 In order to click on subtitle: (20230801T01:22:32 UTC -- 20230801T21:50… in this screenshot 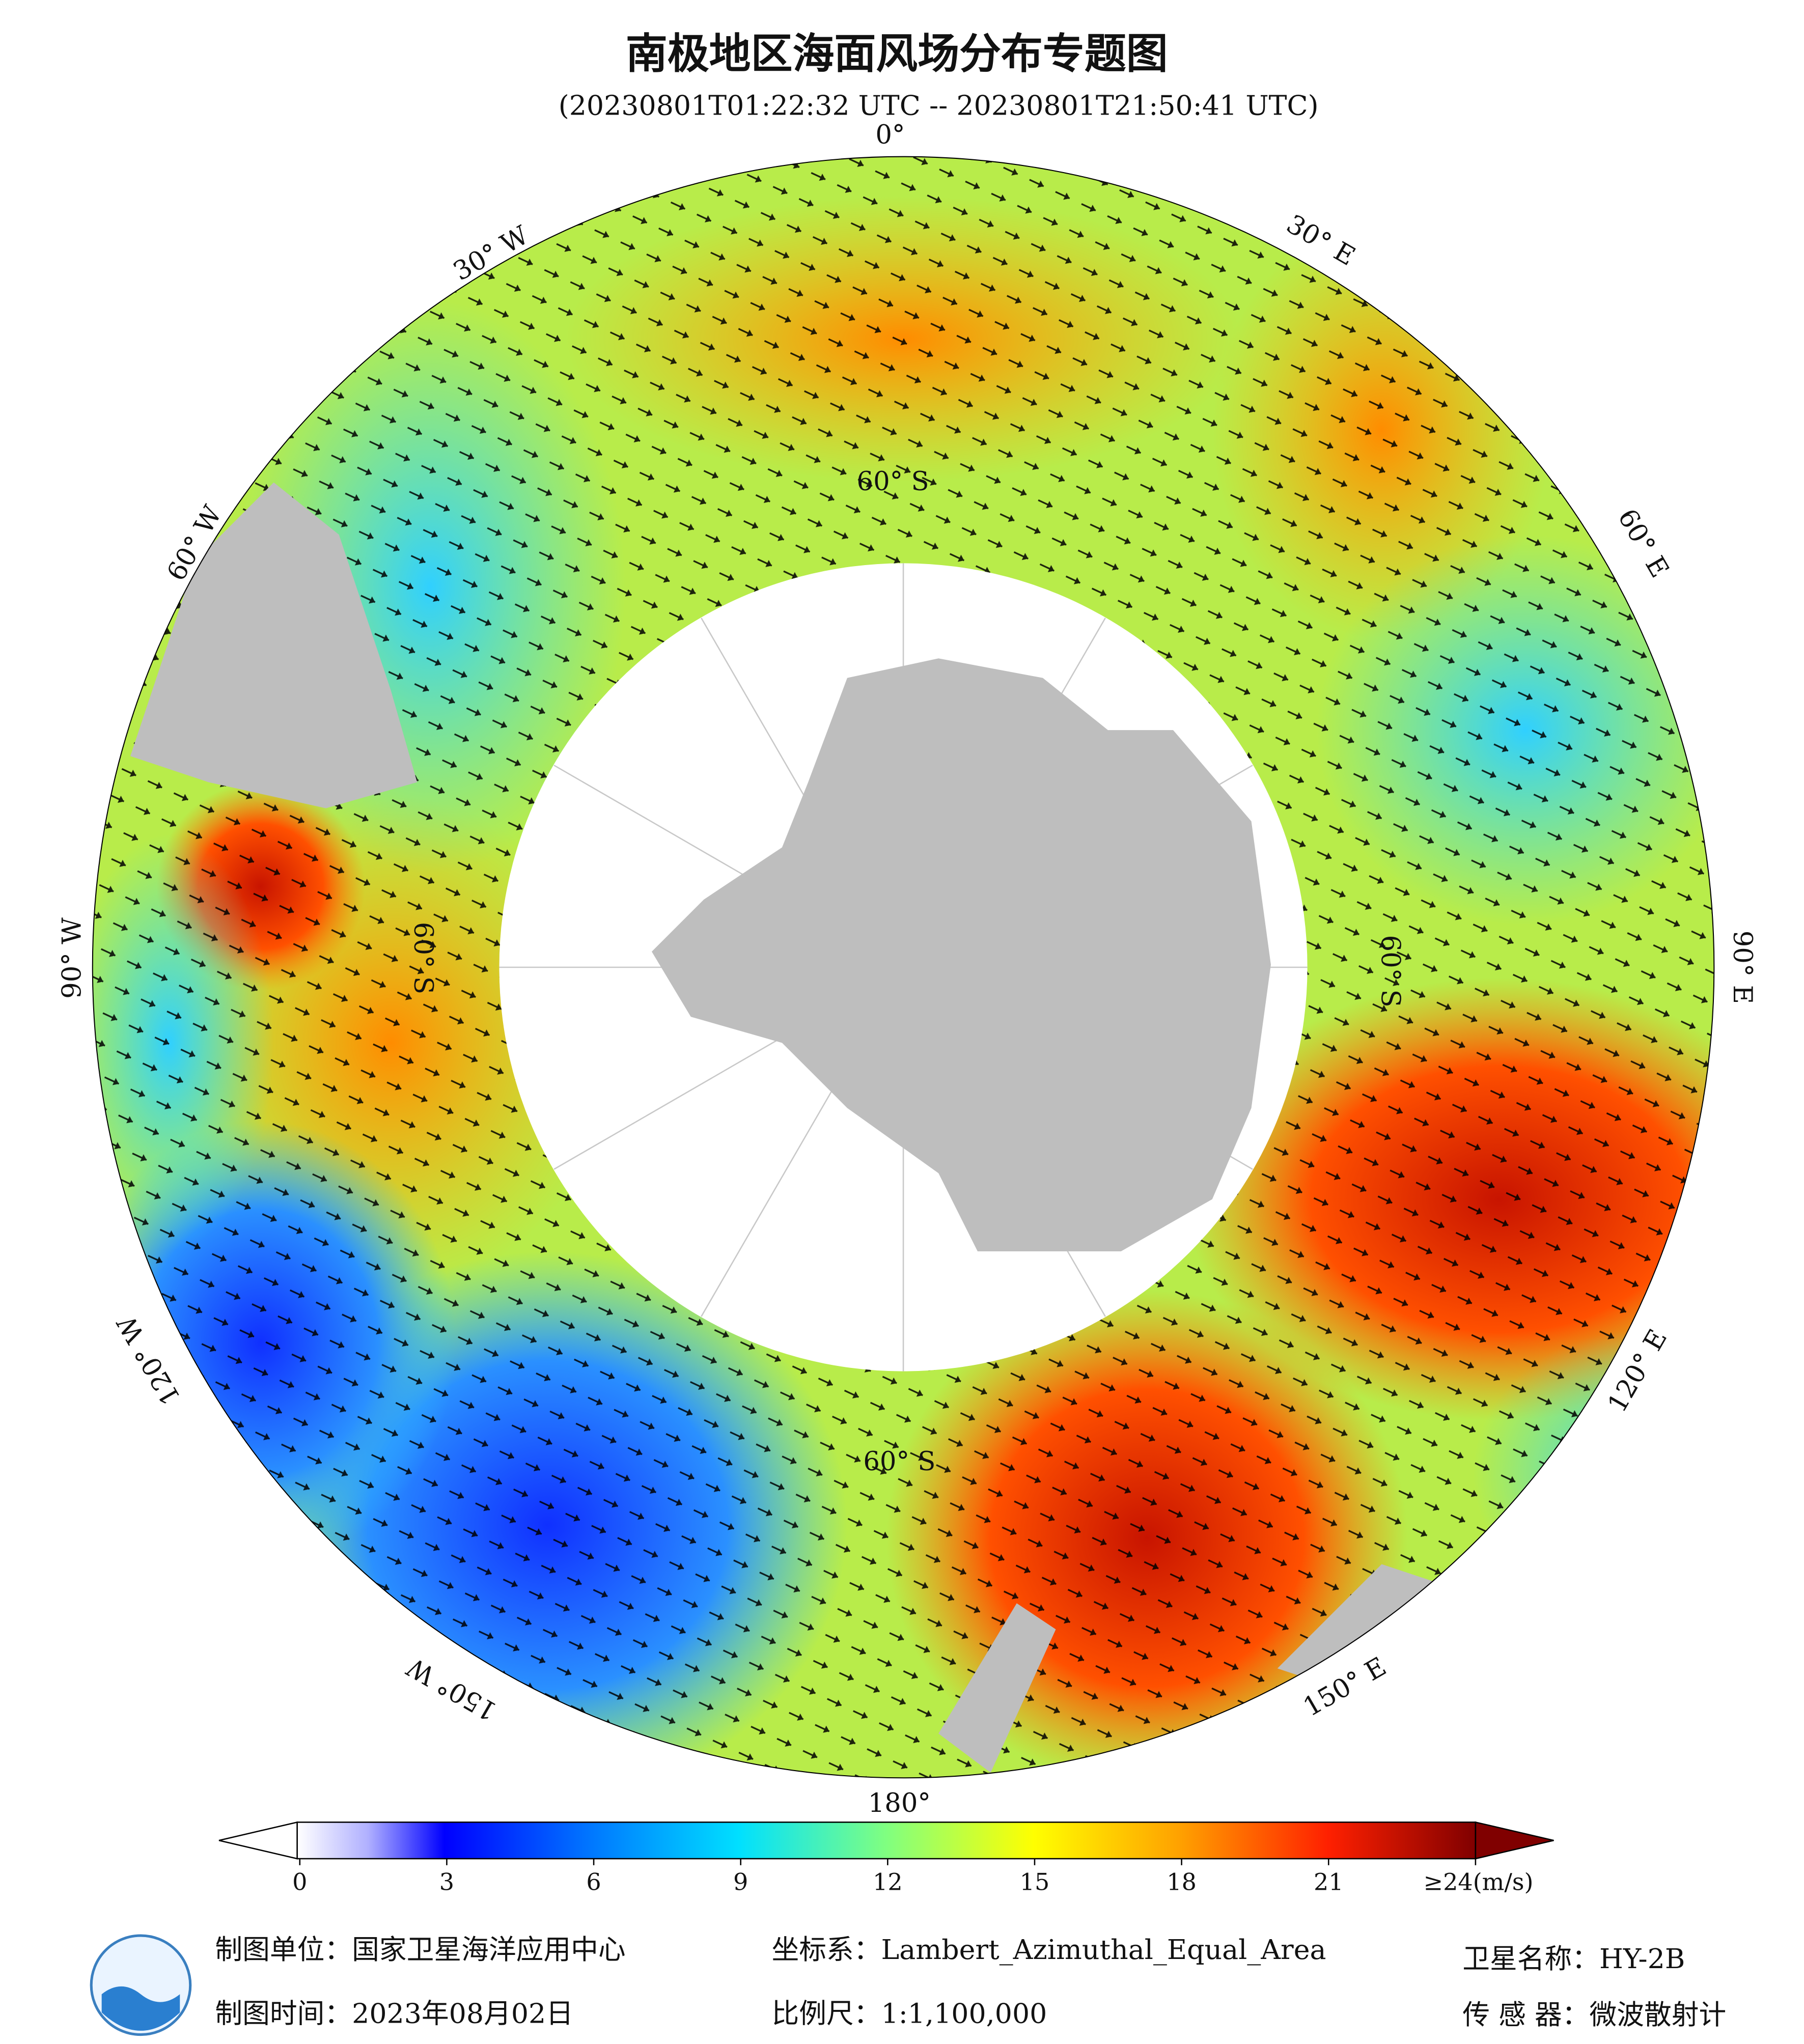, I will do `click(939, 106)`.